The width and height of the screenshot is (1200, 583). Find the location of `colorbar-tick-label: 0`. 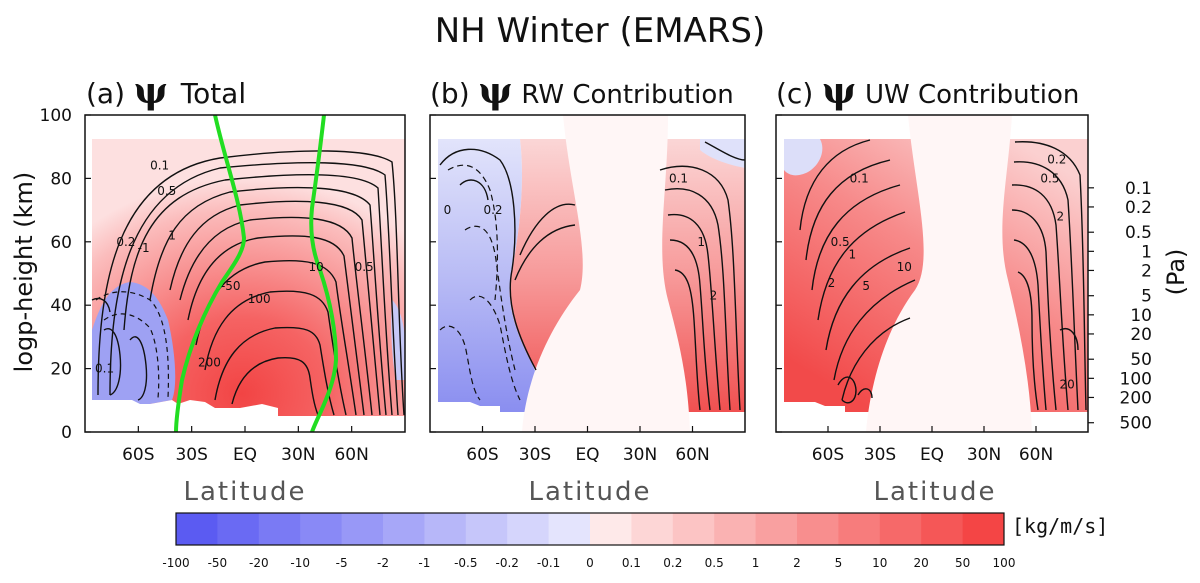

colorbar-tick-label: 0 is located at coordinates (590, 563).